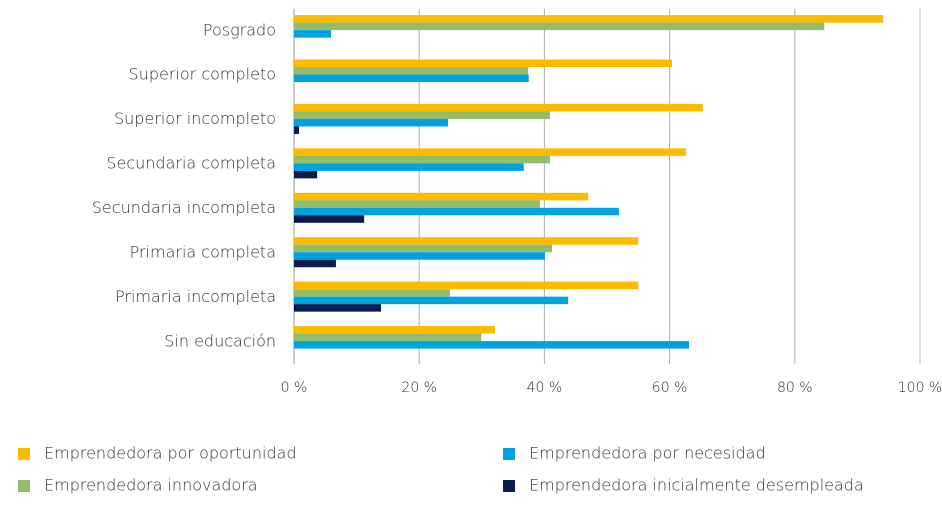 This screenshot has width=942, height=505. Describe the element at coordinates (195, 296) in the screenshot. I see `y-tick-label: Primaria incompleta` at that location.